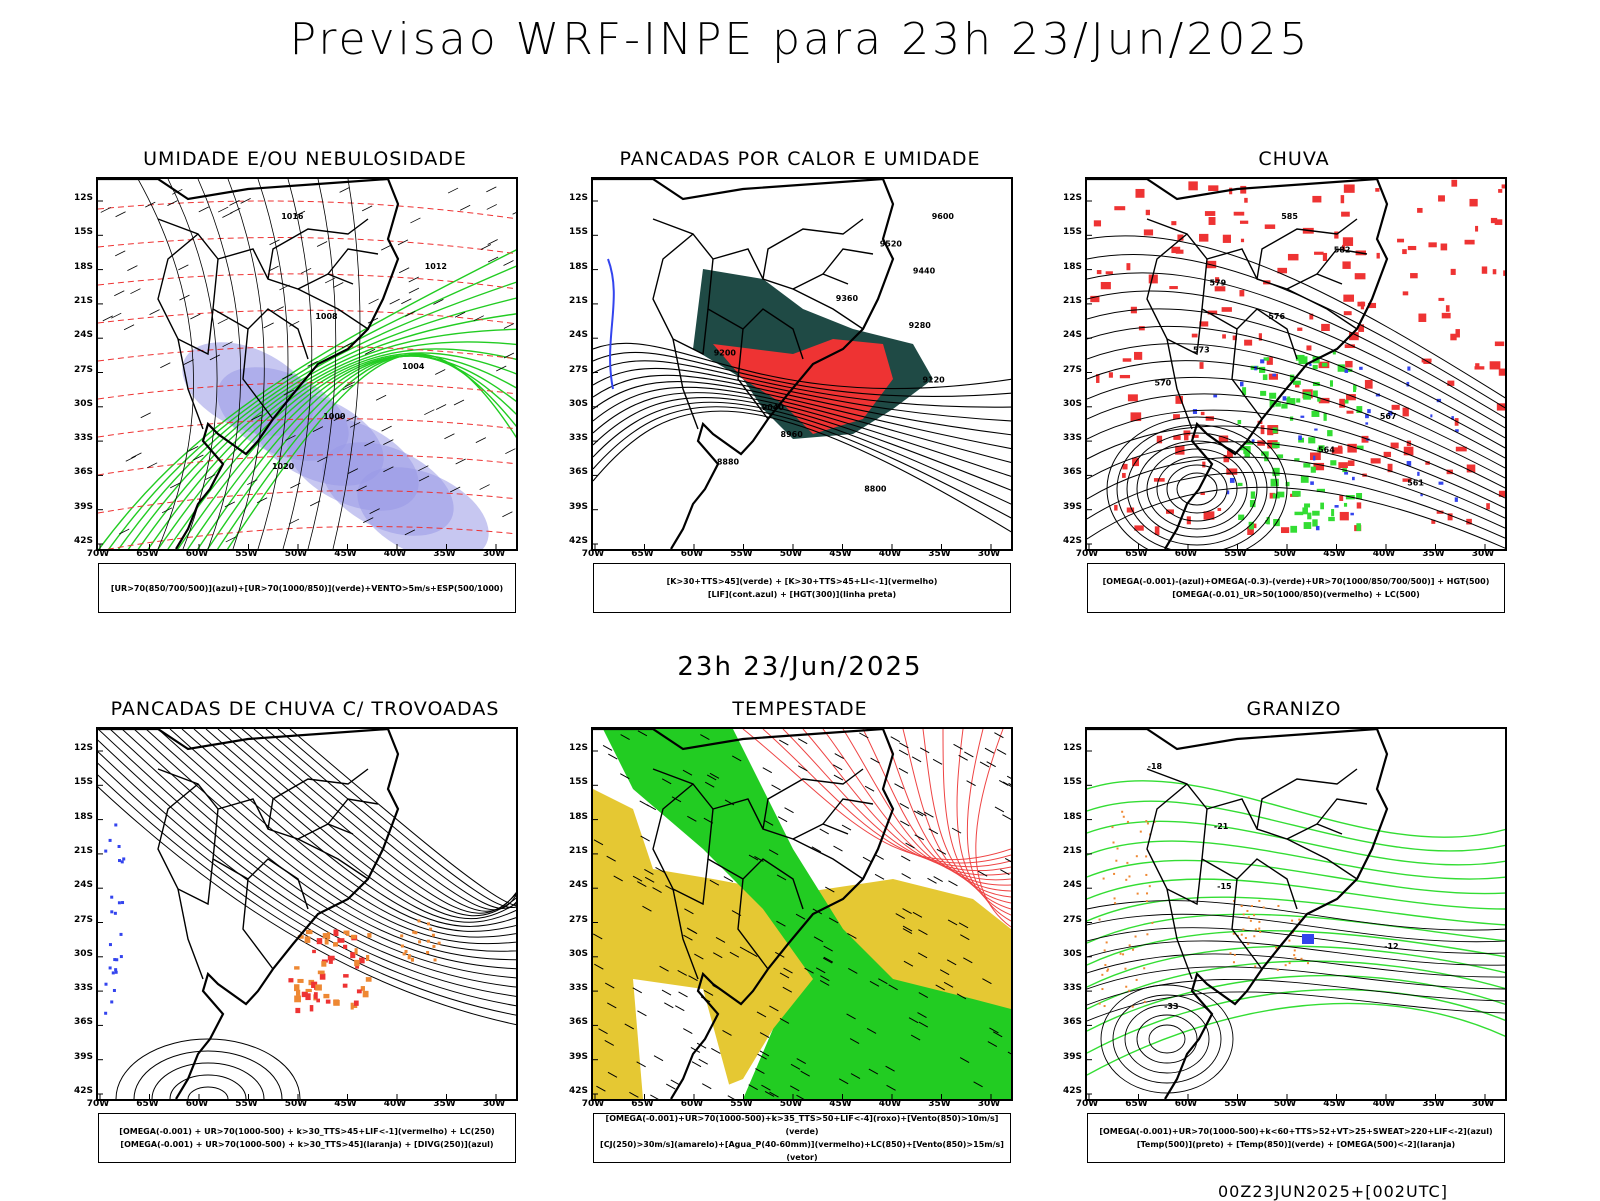 This screenshot has height=1201, width=1600. I want to click on lat-label: 12S, so click(578, 198).